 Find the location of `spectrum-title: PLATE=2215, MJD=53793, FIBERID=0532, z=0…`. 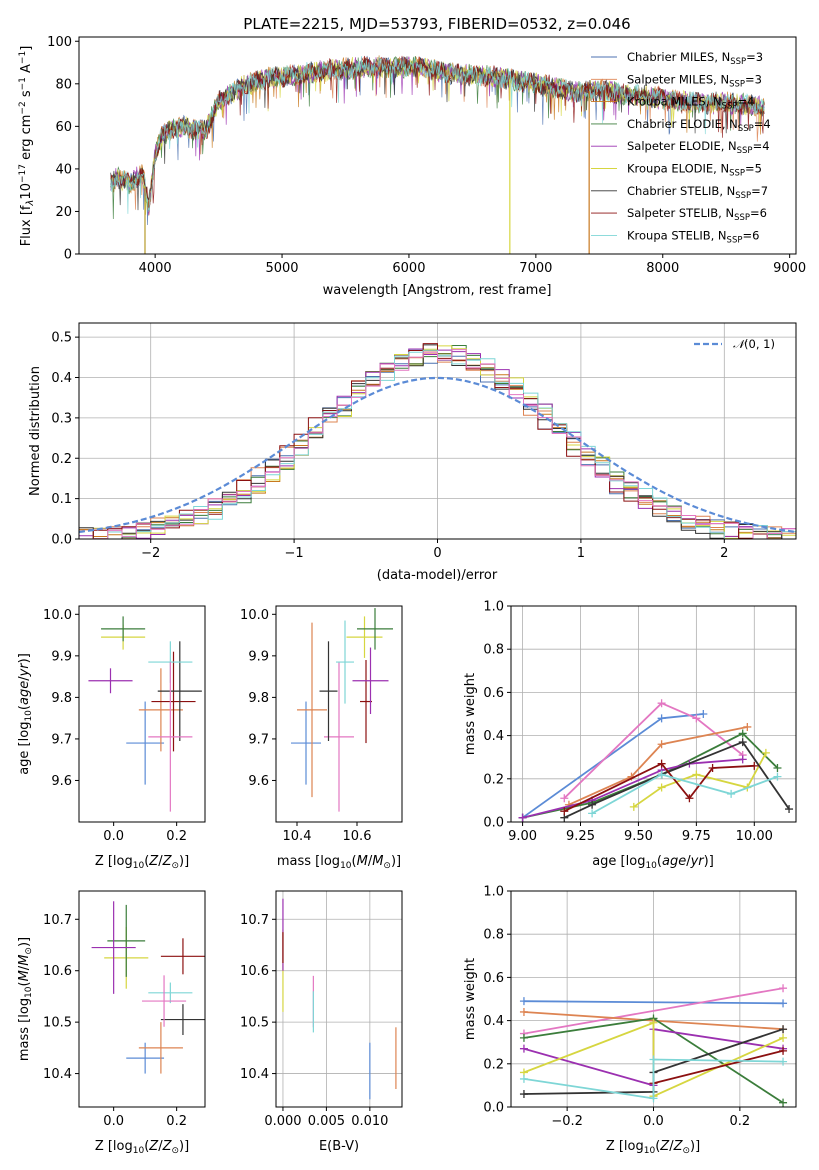

spectrum-title: PLATE=2215, MJD=53793, FIBERID=0532, z=0… is located at coordinates (436, 24).